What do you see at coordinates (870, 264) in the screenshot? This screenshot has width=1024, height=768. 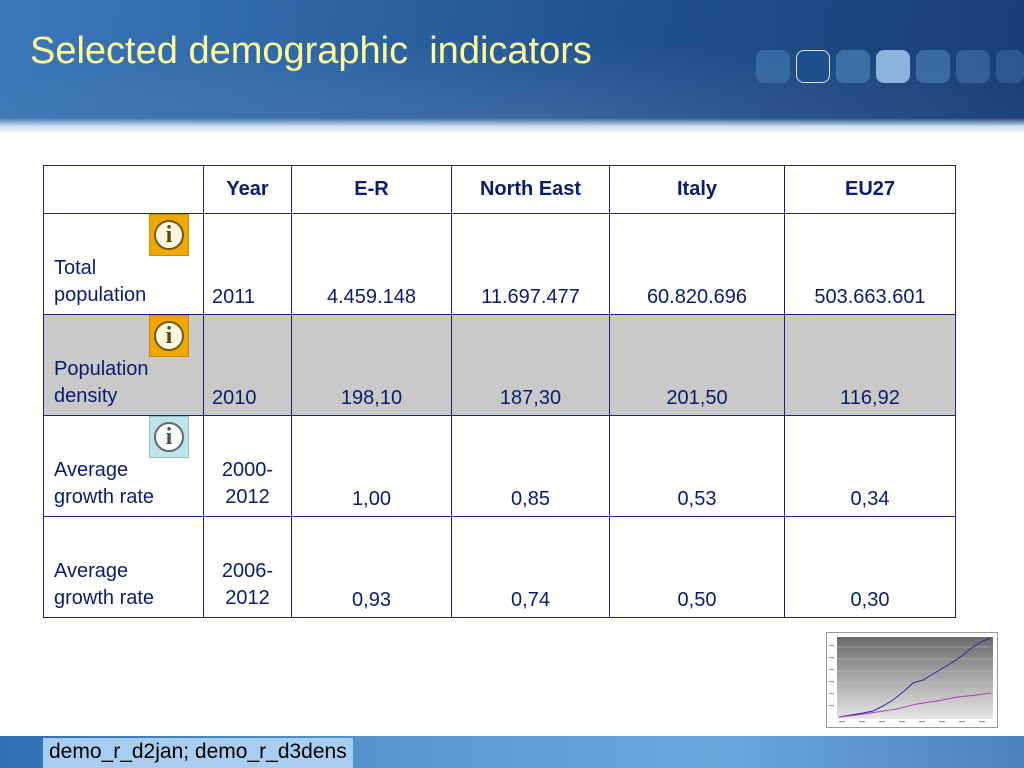 I see `value-cell-eu27: 503.663.601` at bounding box center [870, 264].